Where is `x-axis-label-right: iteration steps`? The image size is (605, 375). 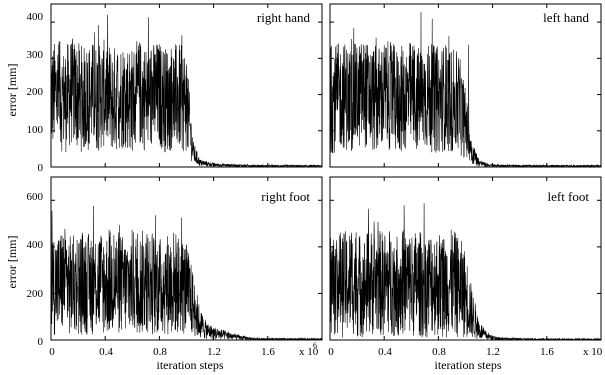 x-axis-label-right: iteration steps is located at coordinates (468, 365).